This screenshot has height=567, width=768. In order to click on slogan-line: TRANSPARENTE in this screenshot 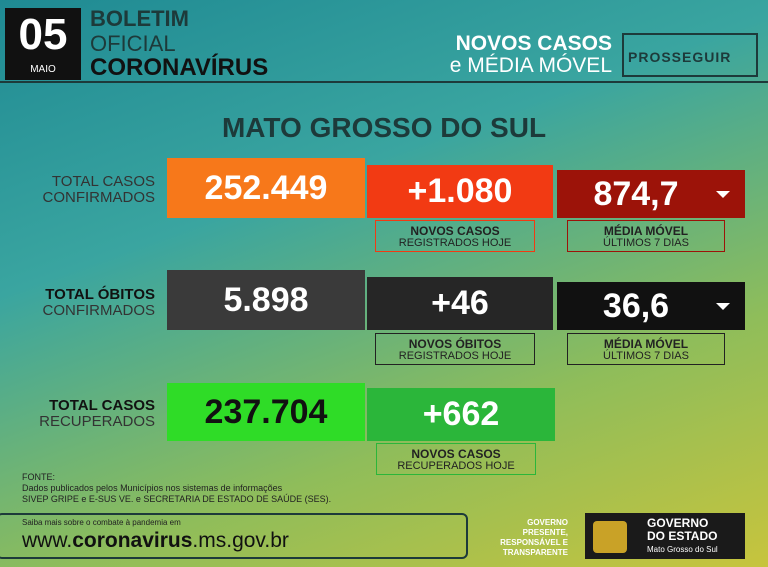, I will do `click(535, 552)`.